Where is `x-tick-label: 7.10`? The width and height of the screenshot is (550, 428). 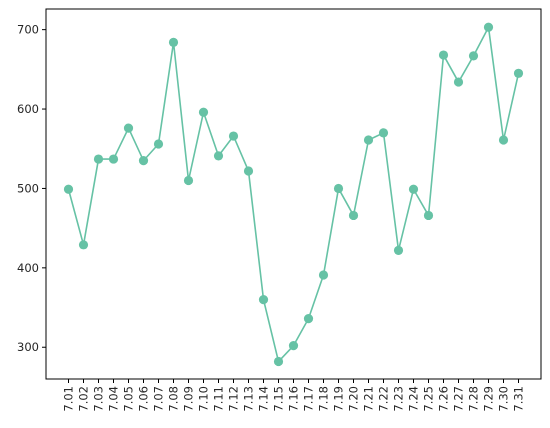
x-tick-label: 7.10 is located at coordinates (204, 399).